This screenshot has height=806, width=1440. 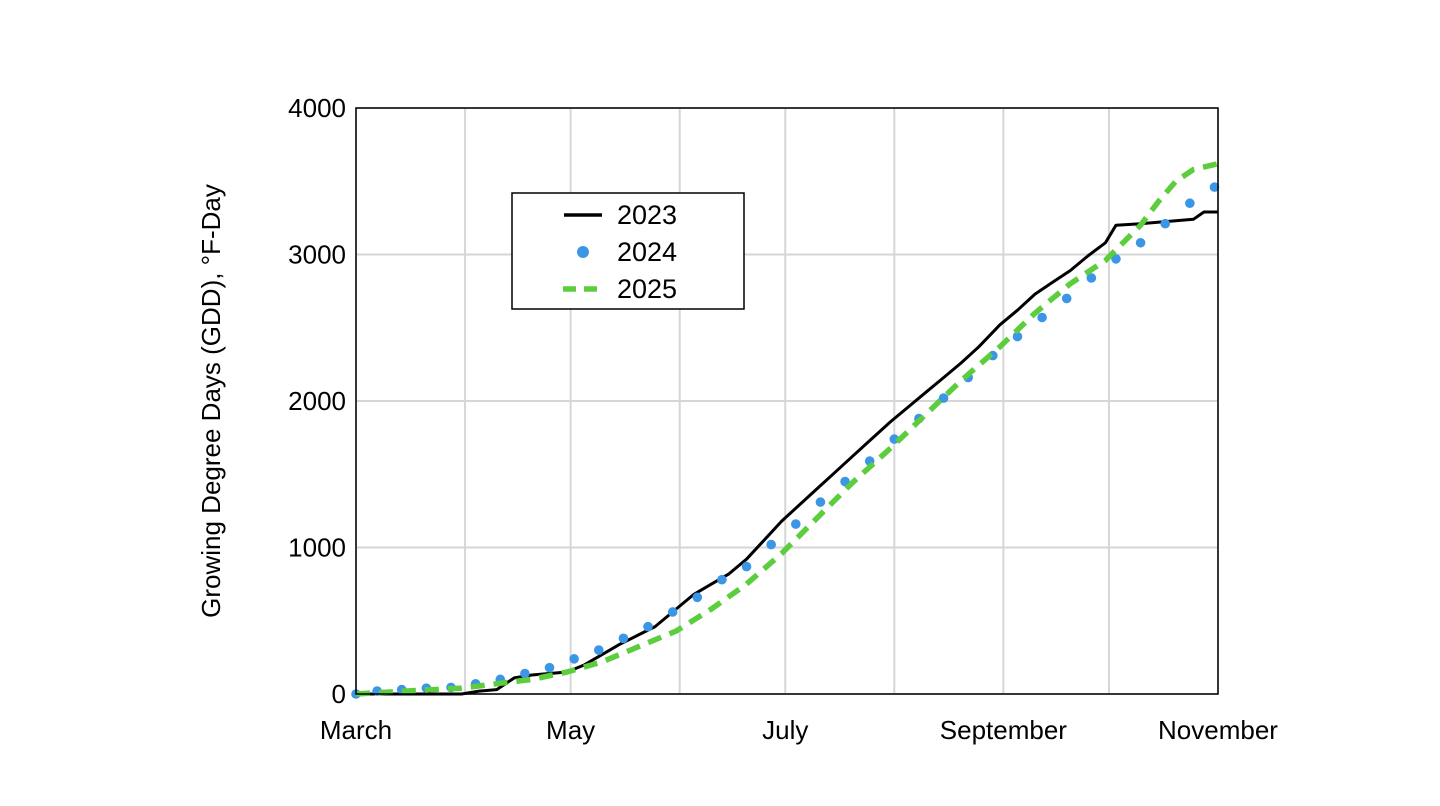 I want to click on legend: 2023 2024 2025, so click(x=628, y=251).